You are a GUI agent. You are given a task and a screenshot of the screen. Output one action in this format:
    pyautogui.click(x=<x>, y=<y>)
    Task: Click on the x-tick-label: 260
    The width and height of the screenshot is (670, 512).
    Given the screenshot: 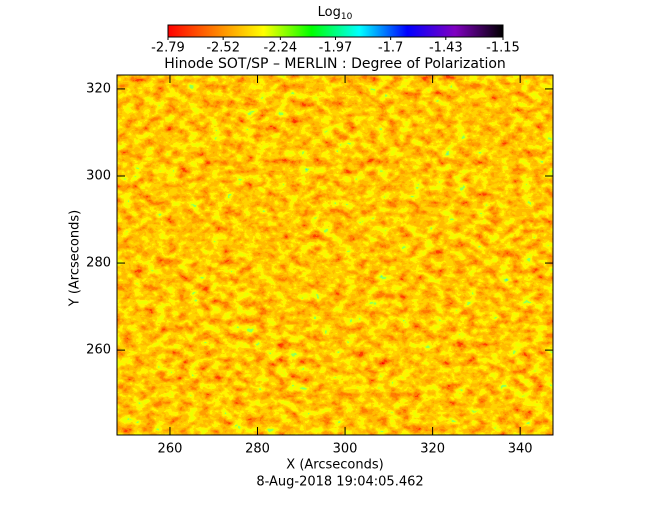 What is the action you would take?
    pyautogui.click(x=170, y=449)
    